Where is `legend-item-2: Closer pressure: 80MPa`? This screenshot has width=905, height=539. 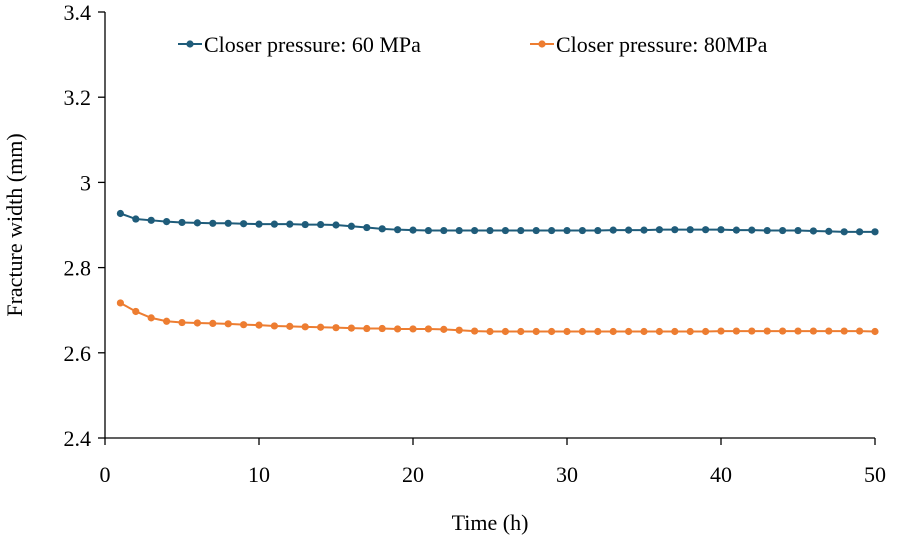
legend-item-2: Closer pressure: 80MPa is located at coordinates (649, 44).